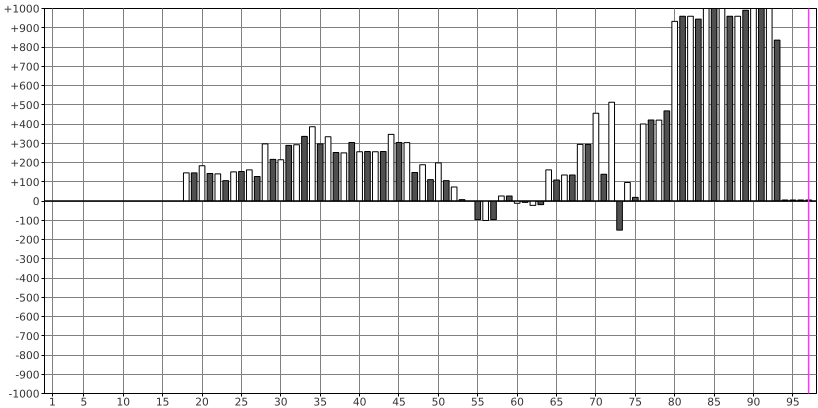  What do you see at coordinates (25, 182) in the screenshot?
I see `y-tick-label: +100` at bounding box center [25, 182].